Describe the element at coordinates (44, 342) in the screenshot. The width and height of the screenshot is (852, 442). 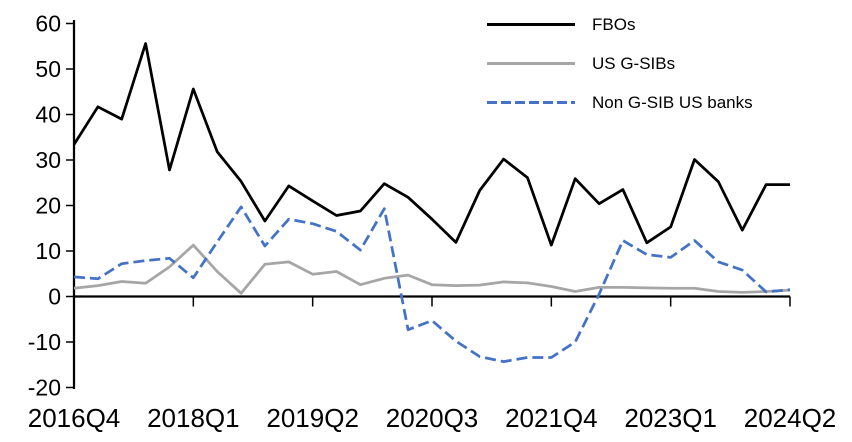
I see `y-tick-label: -10` at that location.